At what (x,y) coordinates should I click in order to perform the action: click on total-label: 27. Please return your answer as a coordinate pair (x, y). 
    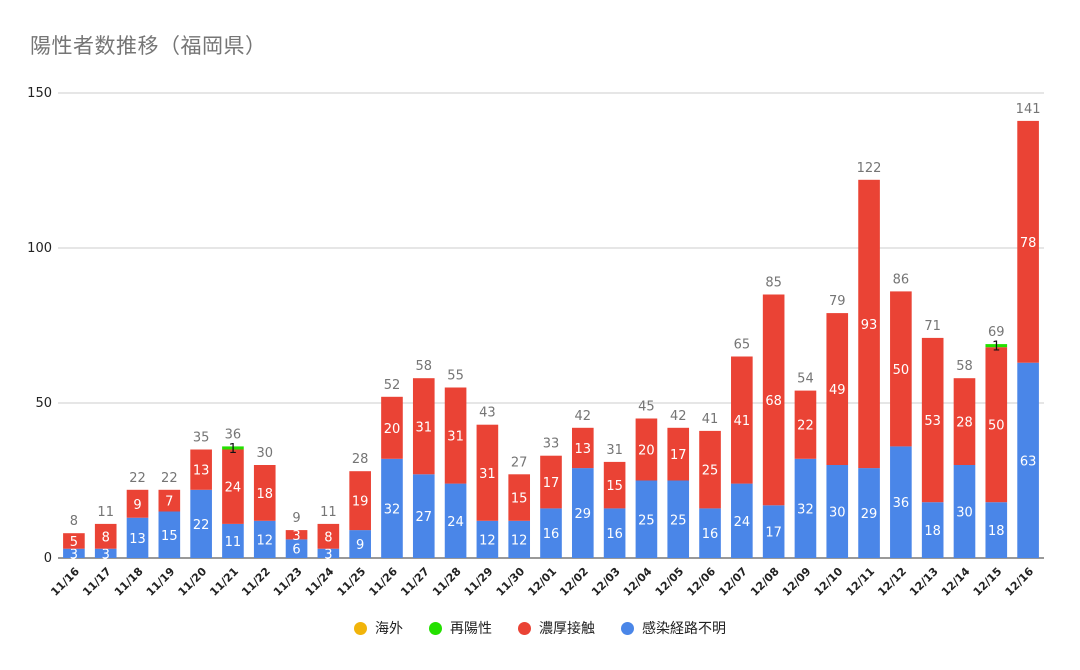
    Looking at the image, I should click on (519, 462).